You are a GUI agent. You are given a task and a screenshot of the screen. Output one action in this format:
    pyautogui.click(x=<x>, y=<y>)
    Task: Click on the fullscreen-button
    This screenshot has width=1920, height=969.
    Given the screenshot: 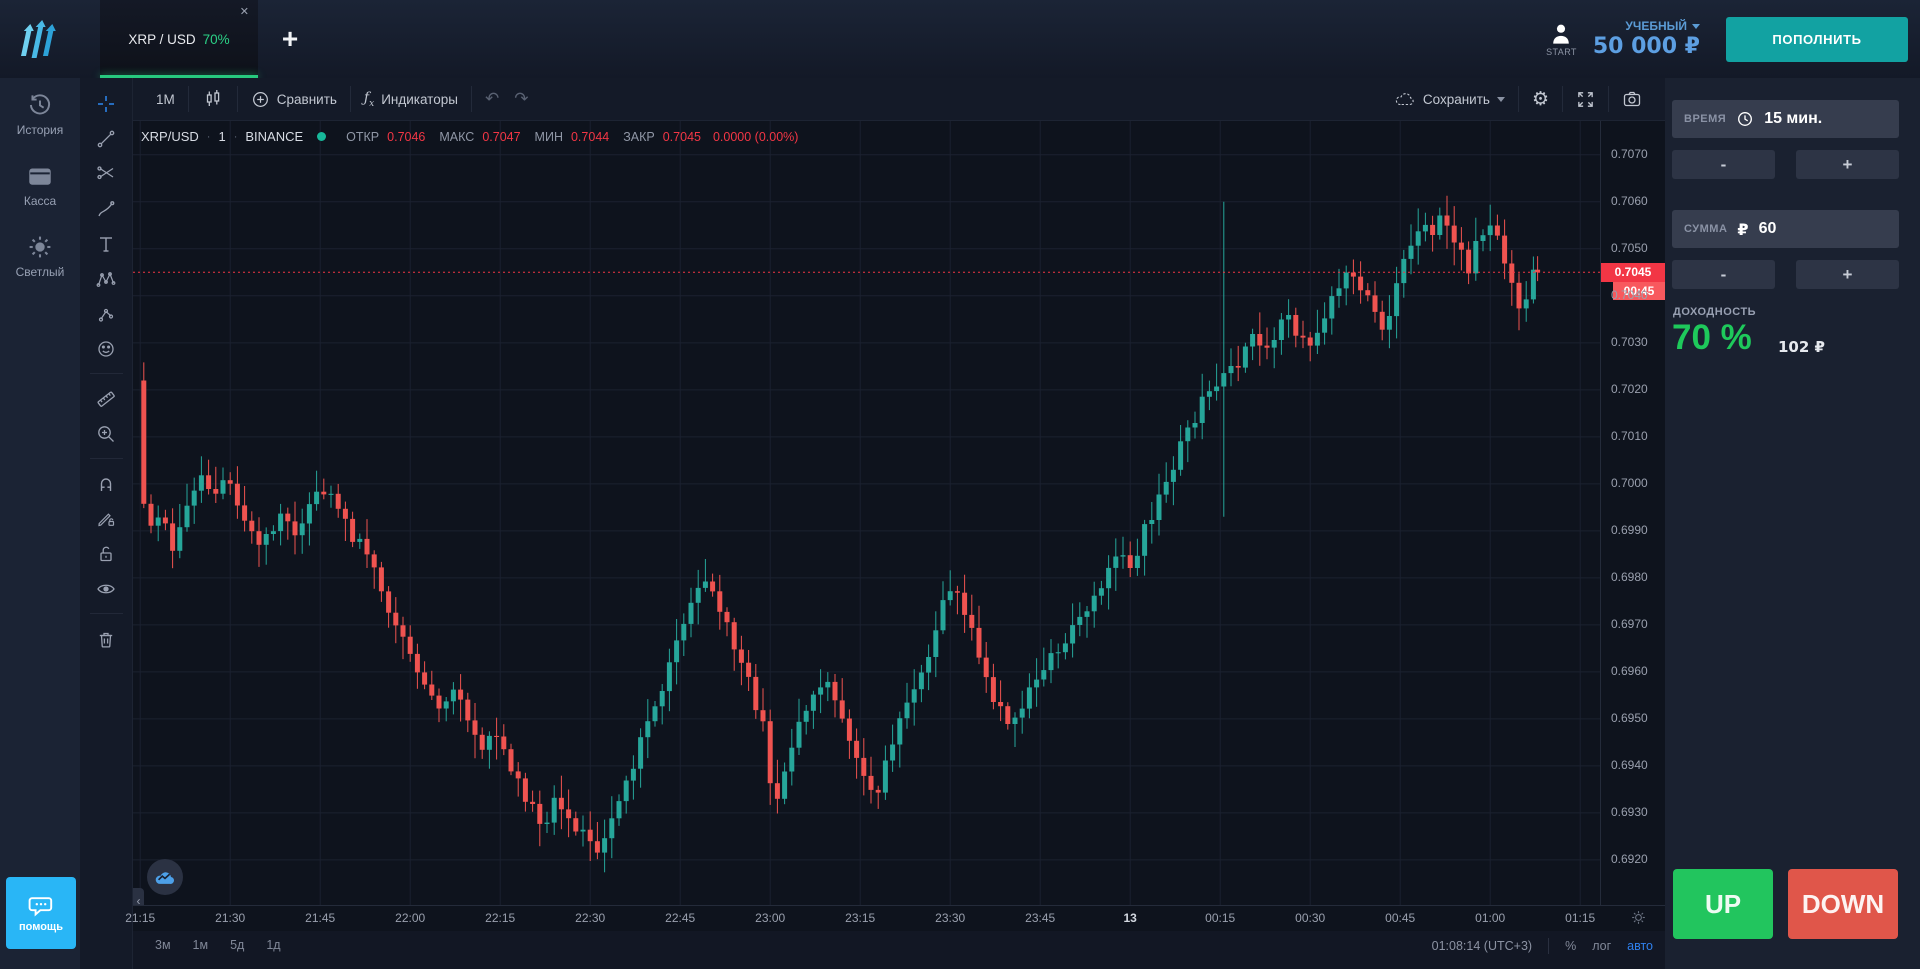 What is the action you would take?
    pyautogui.click(x=1585, y=99)
    